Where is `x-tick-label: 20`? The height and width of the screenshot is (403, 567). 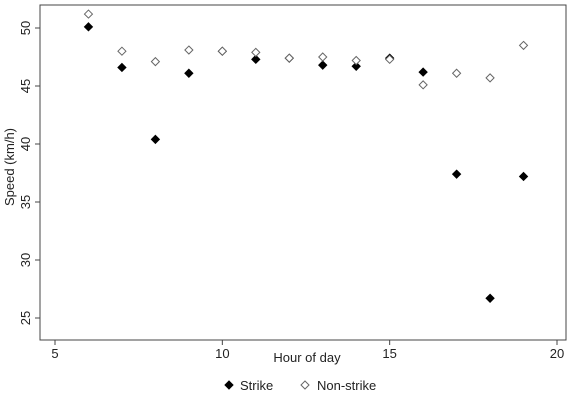 x-tick-label: 20 is located at coordinates (557, 353).